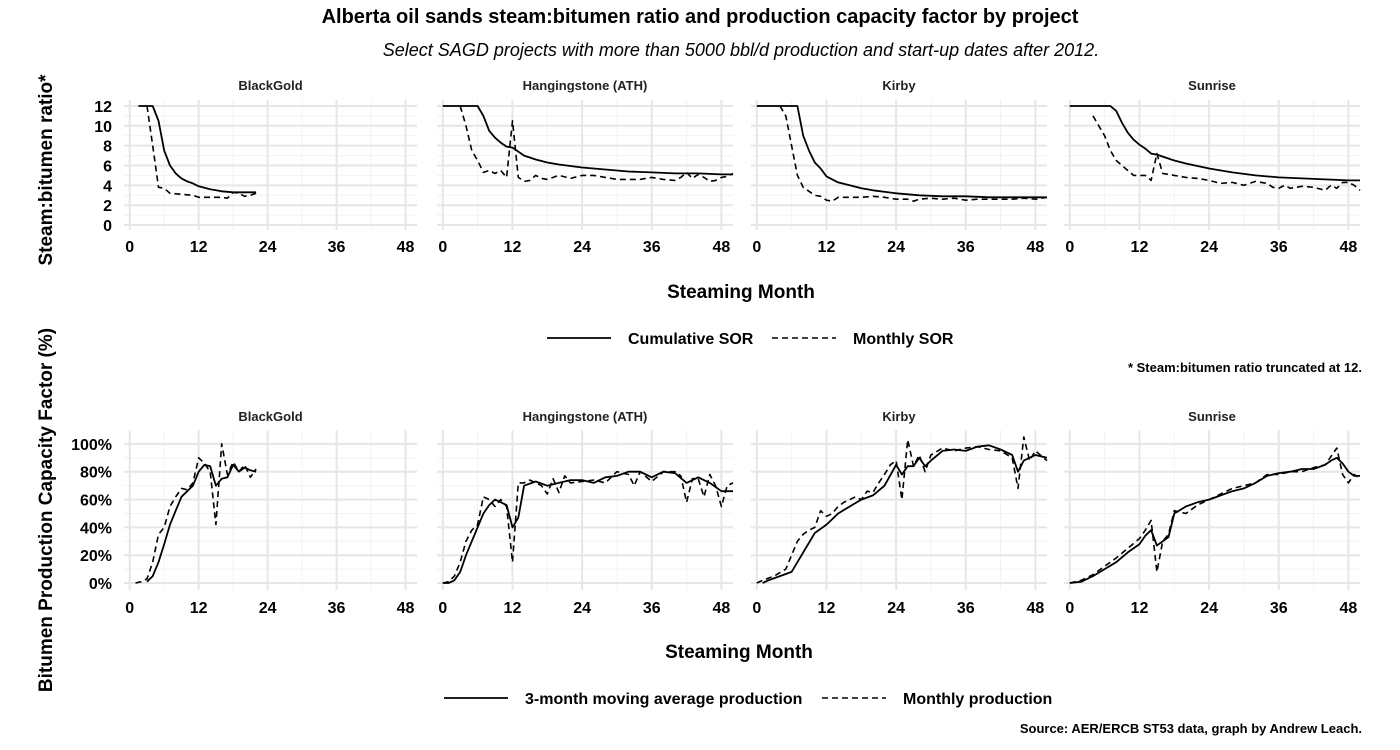  I want to click on sor-y-axis-label: Steam:bitumen ratio*, so click(46, 170).